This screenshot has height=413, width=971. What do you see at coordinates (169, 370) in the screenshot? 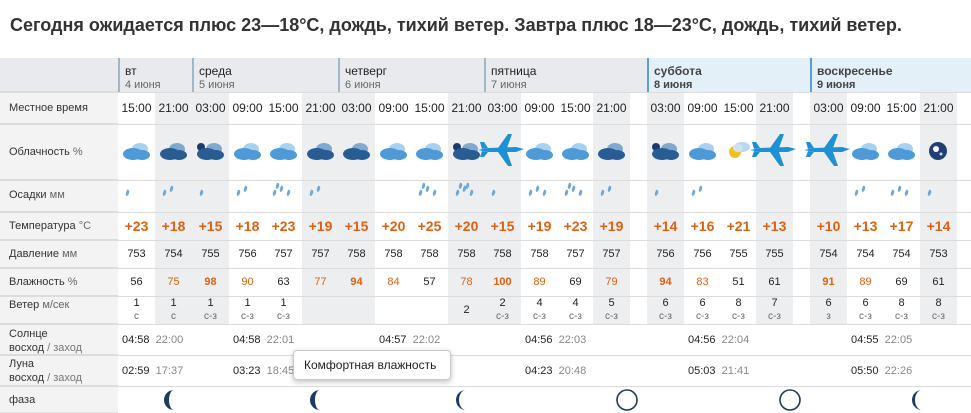
I see `moonset-value: 17:37` at bounding box center [169, 370].